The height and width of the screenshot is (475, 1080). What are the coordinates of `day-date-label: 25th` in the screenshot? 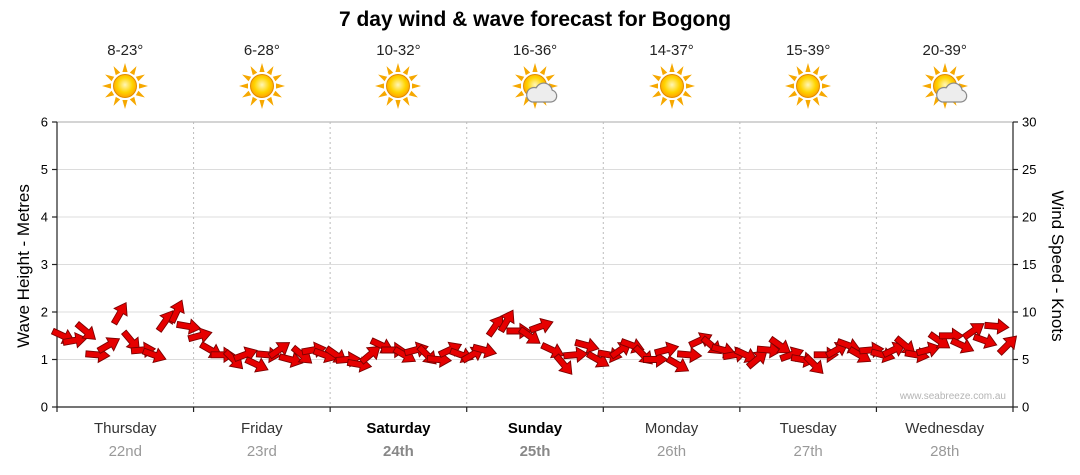 It's located at (535, 451).